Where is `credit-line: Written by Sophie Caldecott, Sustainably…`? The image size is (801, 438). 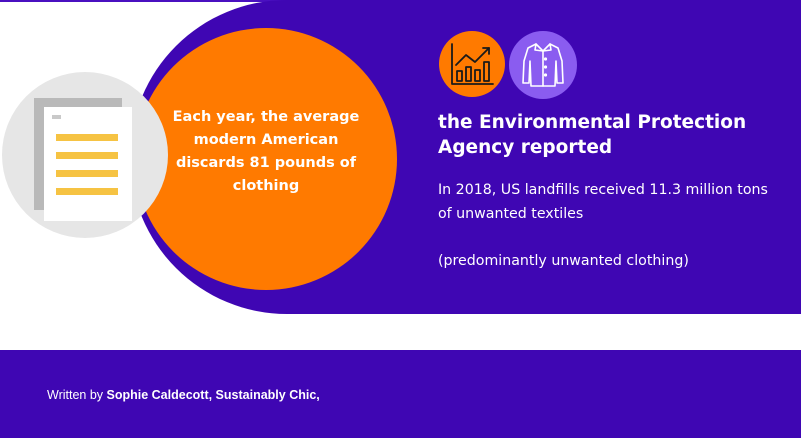
credit-line: Written by Sophie Caldecott, Sustainably… is located at coordinates (183, 395).